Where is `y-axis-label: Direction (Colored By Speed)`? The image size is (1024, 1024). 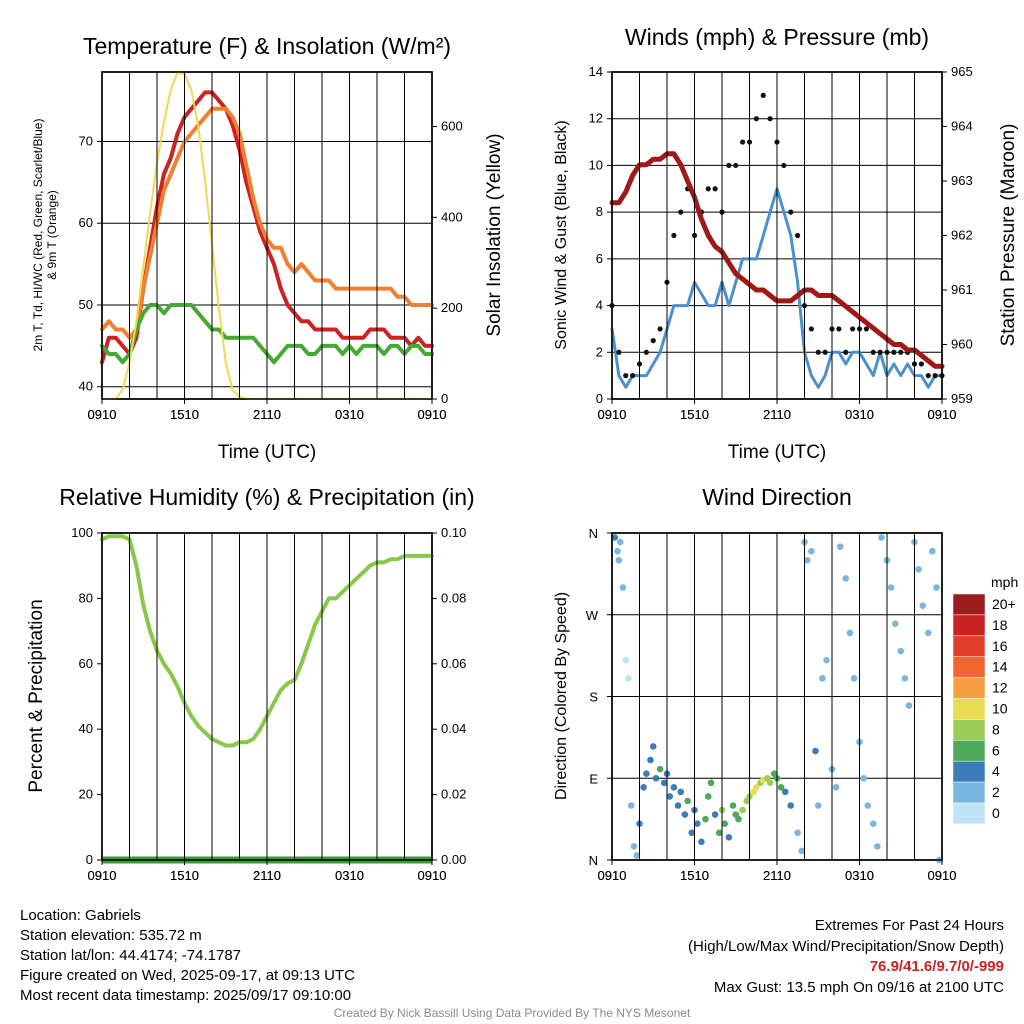
y-axis-label: Direction (Colored By Speed) is located at coordinates (561, 696).